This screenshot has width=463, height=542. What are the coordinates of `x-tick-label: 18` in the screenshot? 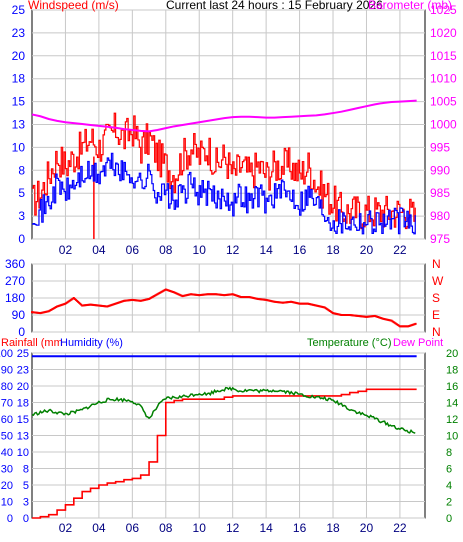 It's located at (333, 528).